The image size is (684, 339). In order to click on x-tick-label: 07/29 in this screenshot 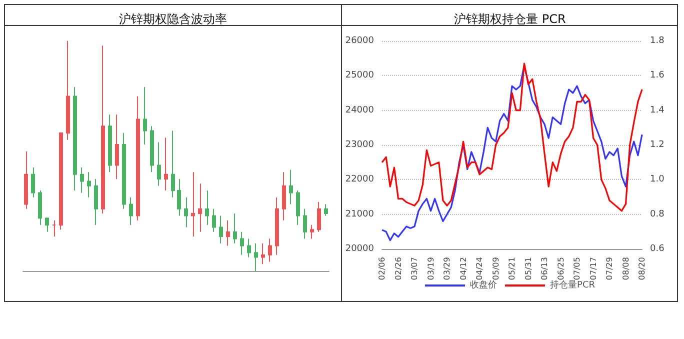, I will do `click(609, 268)`.